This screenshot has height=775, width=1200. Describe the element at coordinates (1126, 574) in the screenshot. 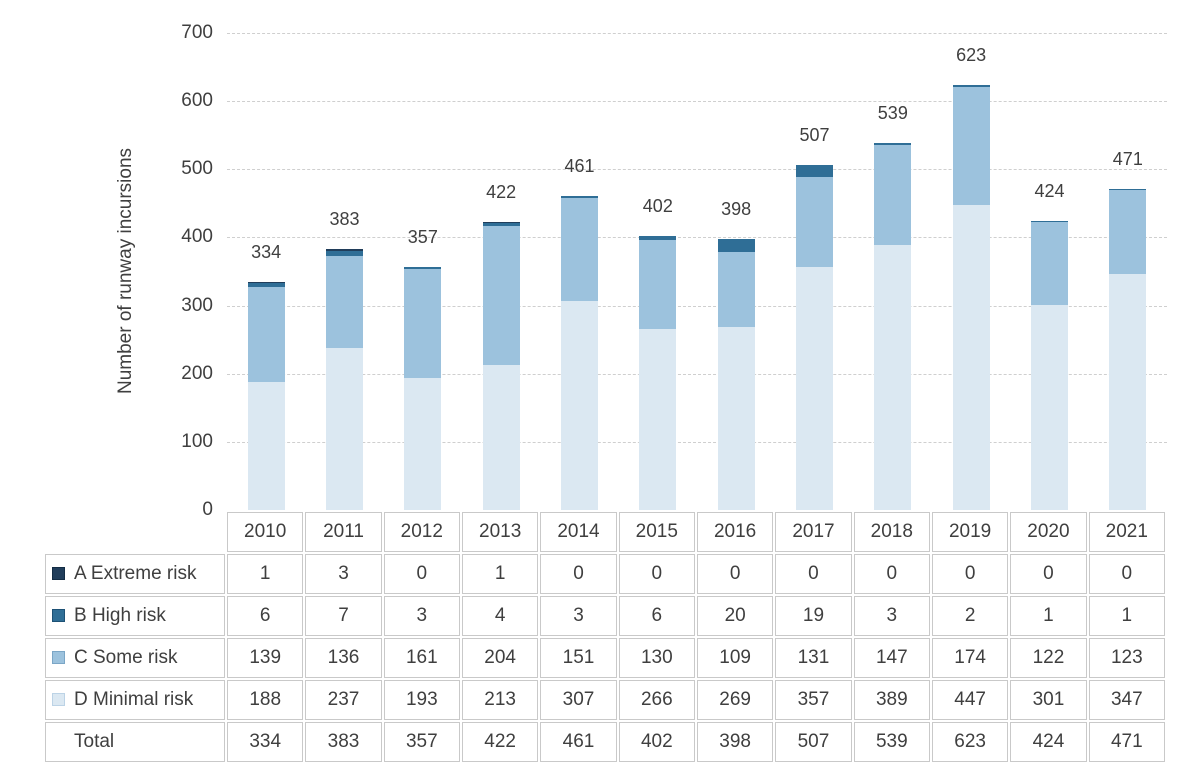

I see `cell-a-extreme-risk-2021: 0` at that location.